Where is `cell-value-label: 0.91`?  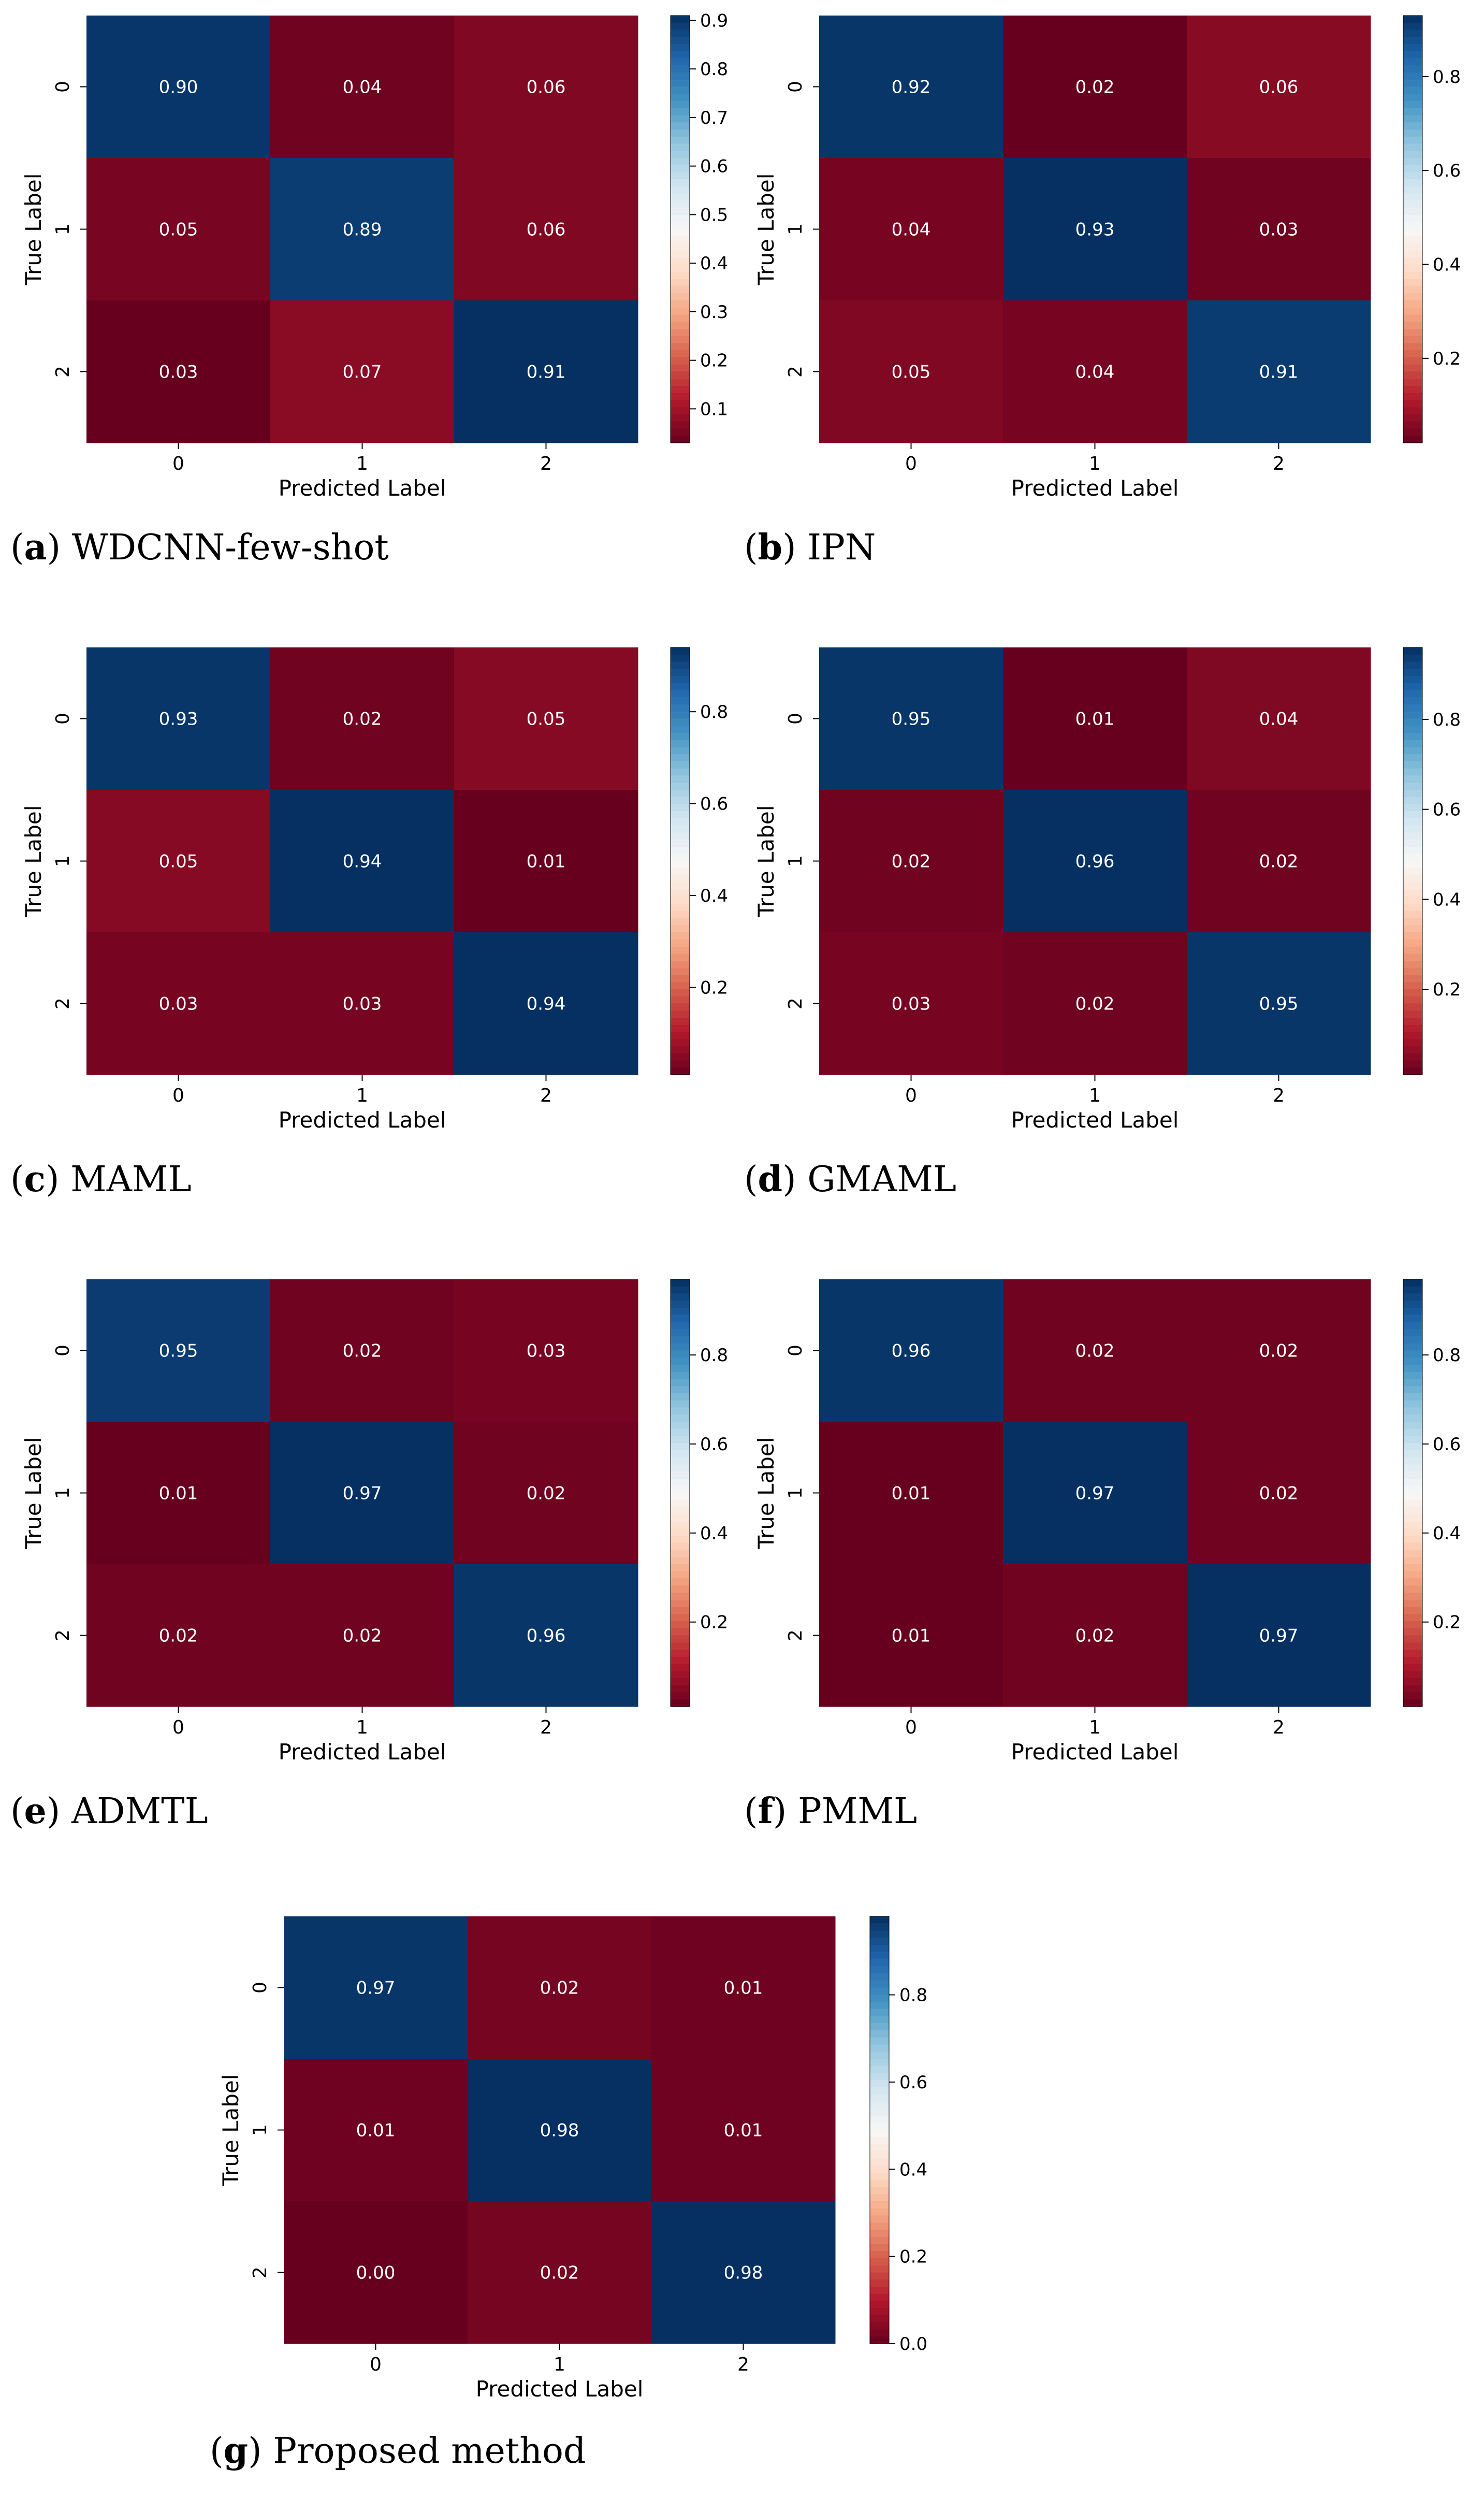 cell-value-label: 0.91 is located at coordinates (1279, 372).